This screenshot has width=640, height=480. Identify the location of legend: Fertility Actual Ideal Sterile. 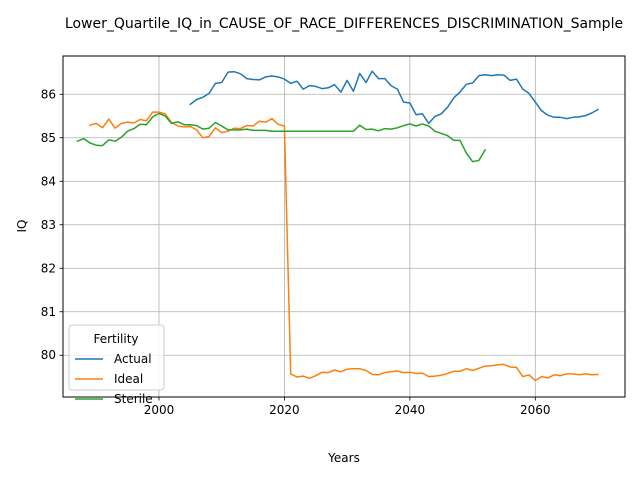
(116, 365).